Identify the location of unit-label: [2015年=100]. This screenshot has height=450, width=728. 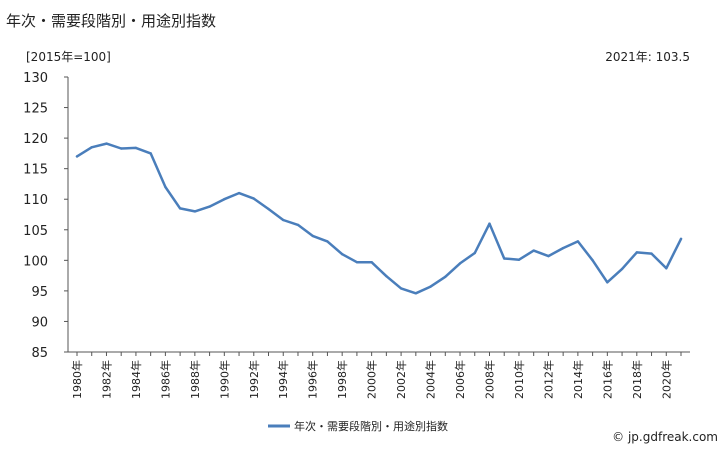
(68, 57).